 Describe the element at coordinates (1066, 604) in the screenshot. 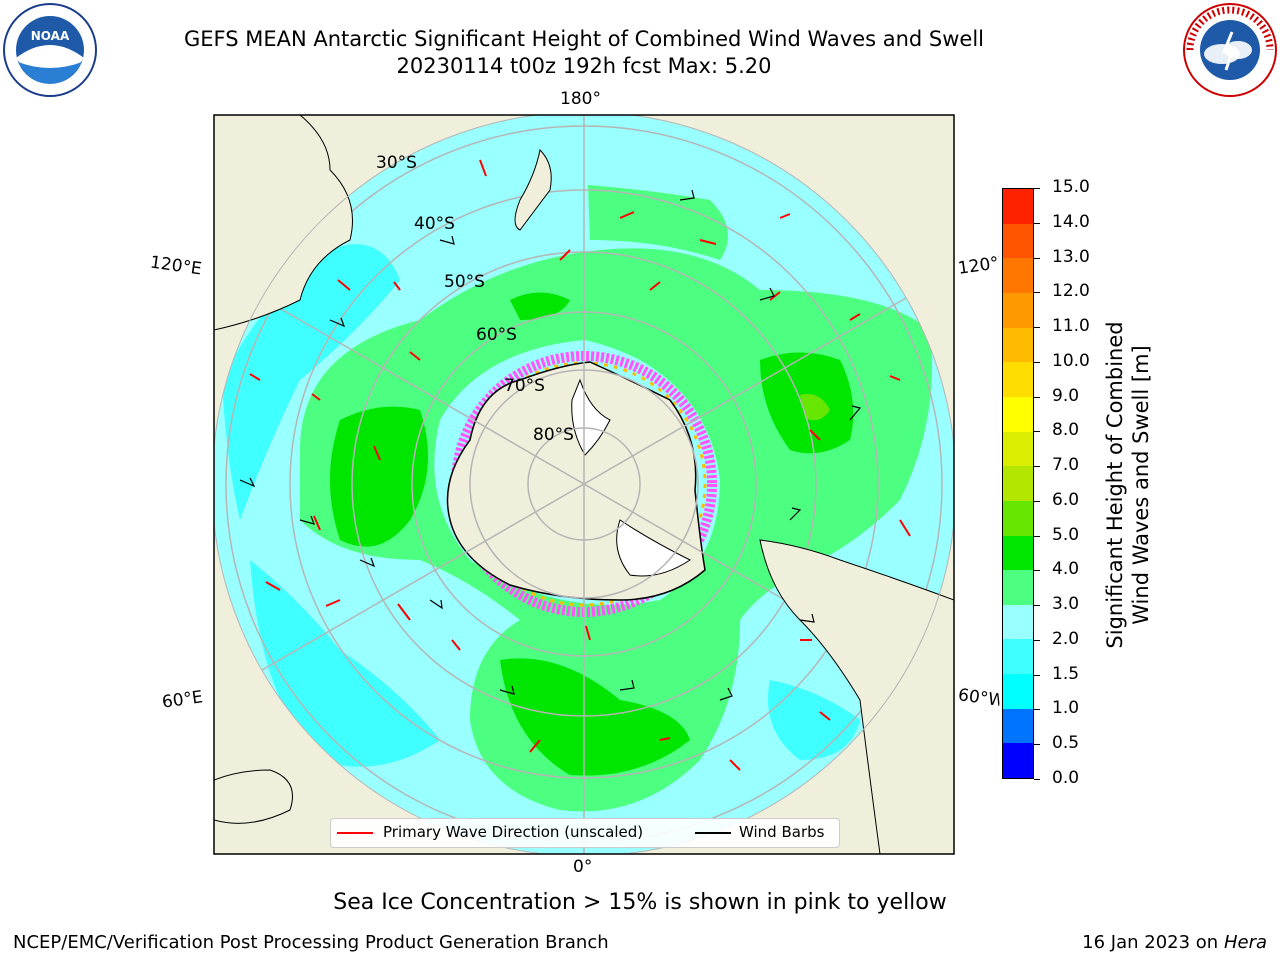

I see `colorbar-tick-label: 3.0` at that location.